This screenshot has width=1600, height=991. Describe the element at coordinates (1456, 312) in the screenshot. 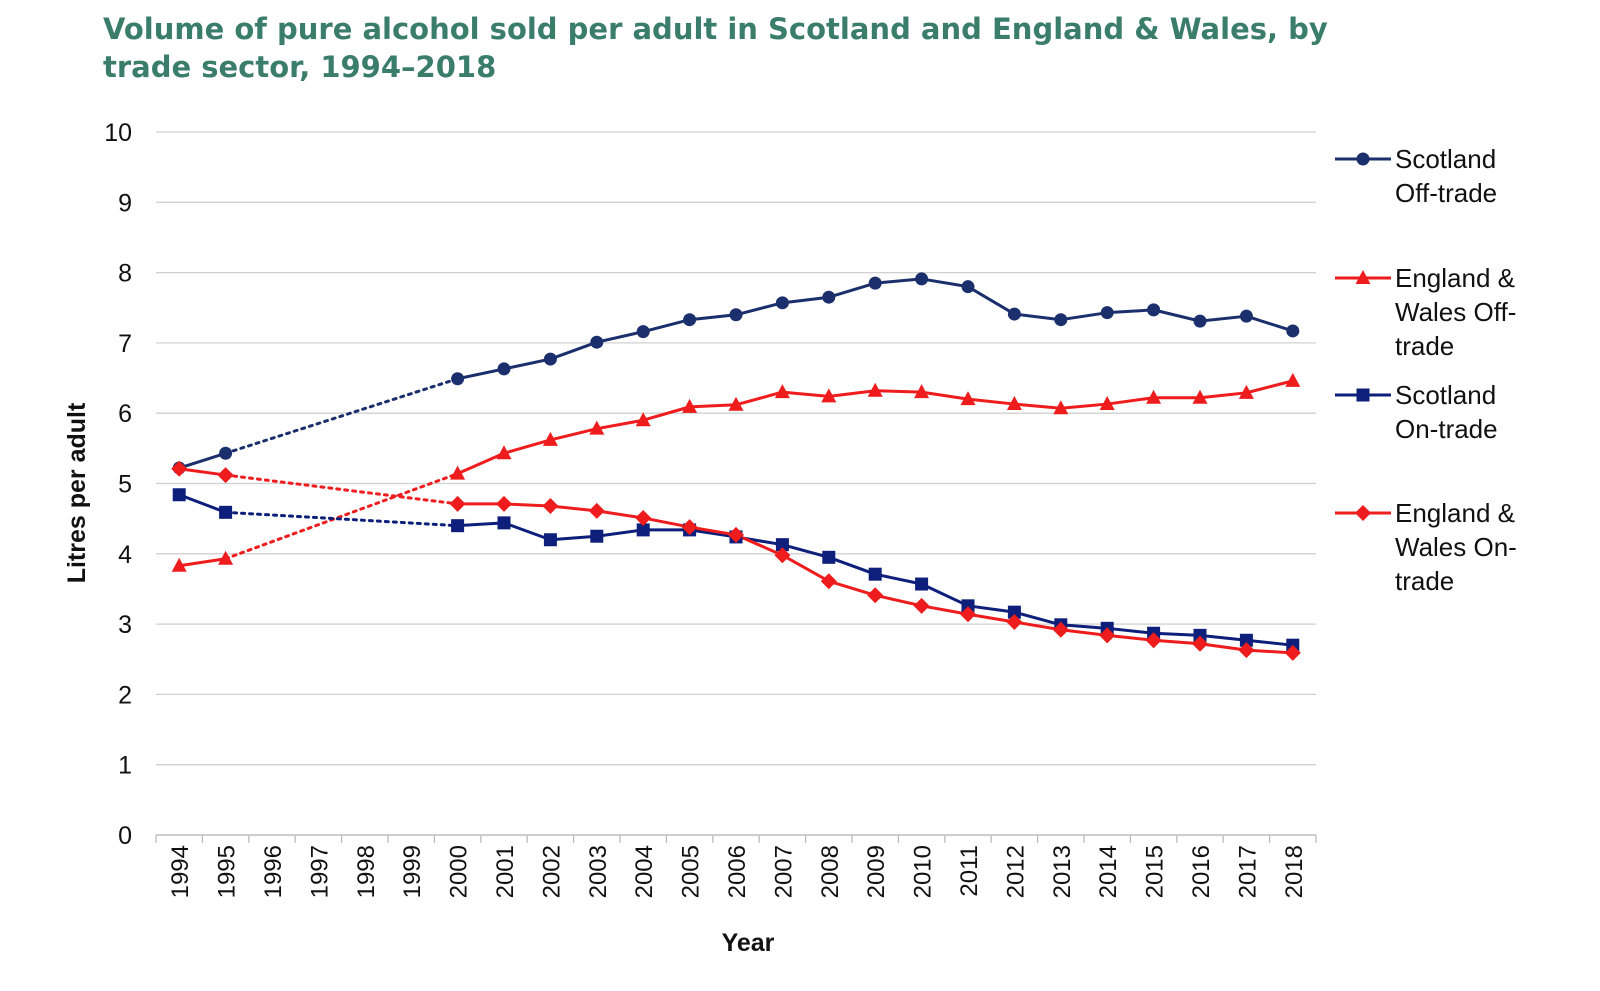

I see `legend-label: England & Wales Off-trade` at that location.